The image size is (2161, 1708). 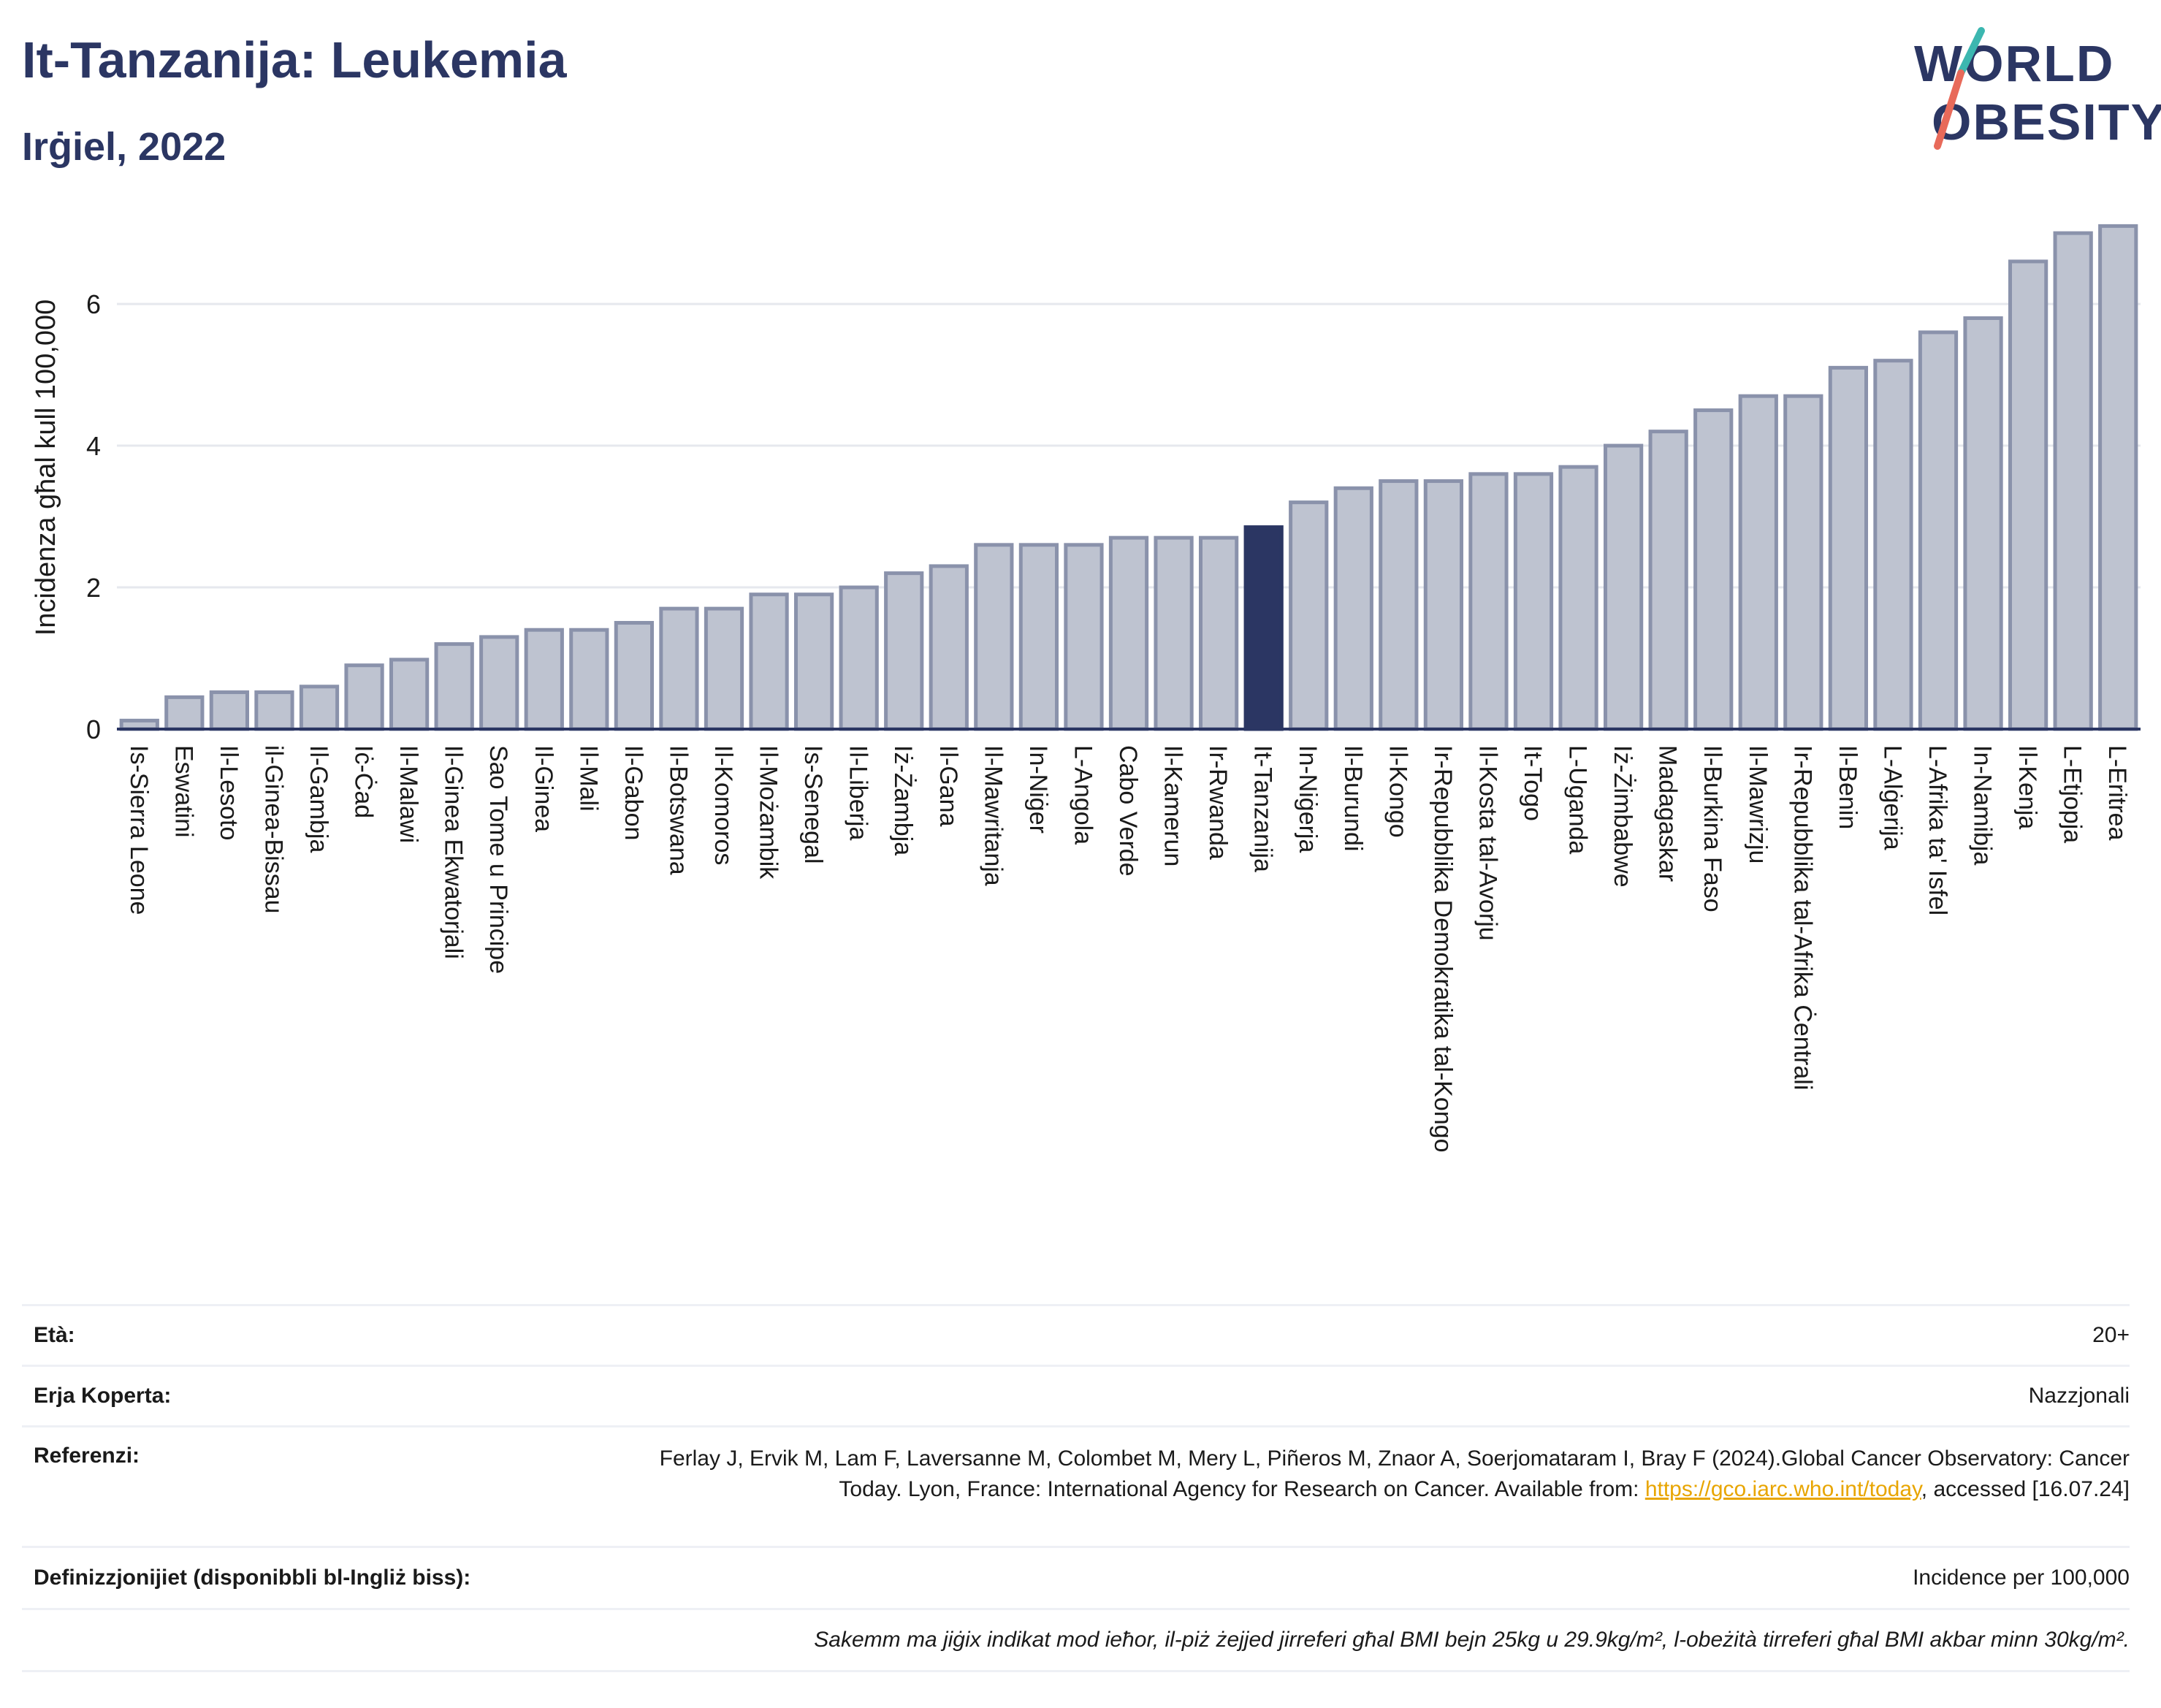 I want to click on x-tick-label: Il-Mali, so click(x=588, y=778).